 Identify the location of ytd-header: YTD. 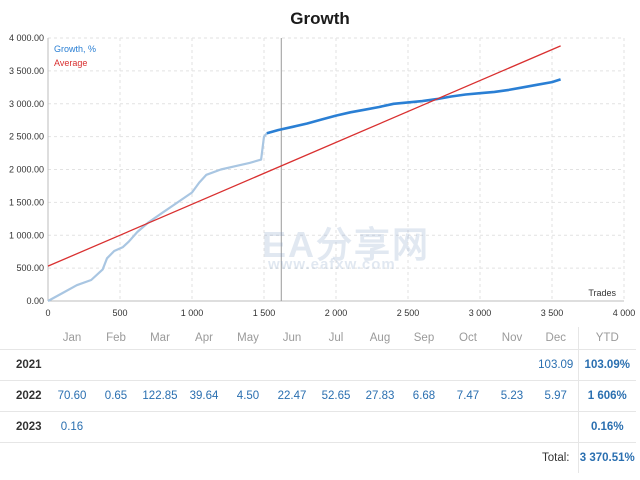
(606, 338).